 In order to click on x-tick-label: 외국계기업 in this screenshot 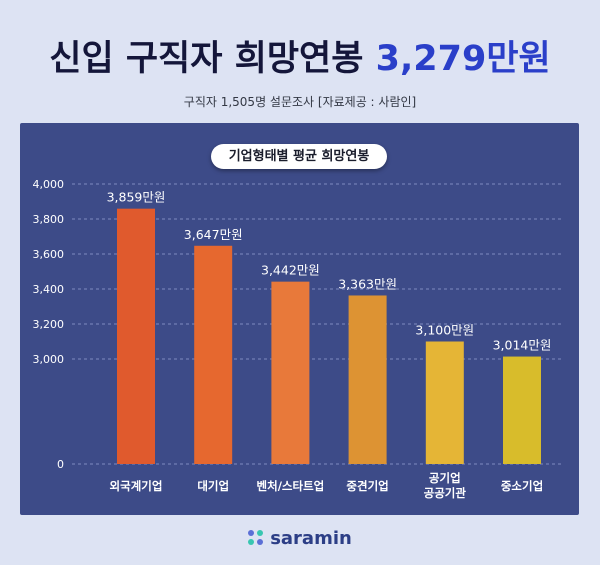, I will do `click(136, 486)`.